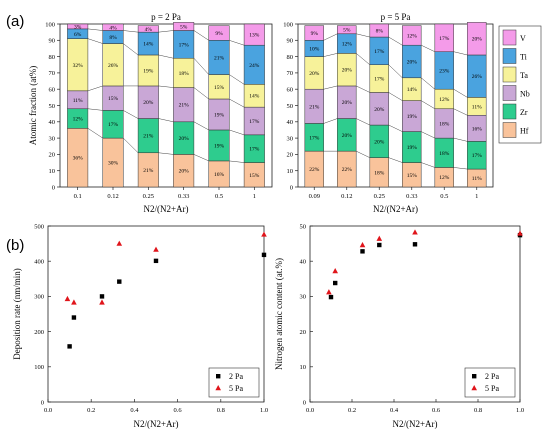  I want to click on y-tick-label: 300, so click(39, 297).